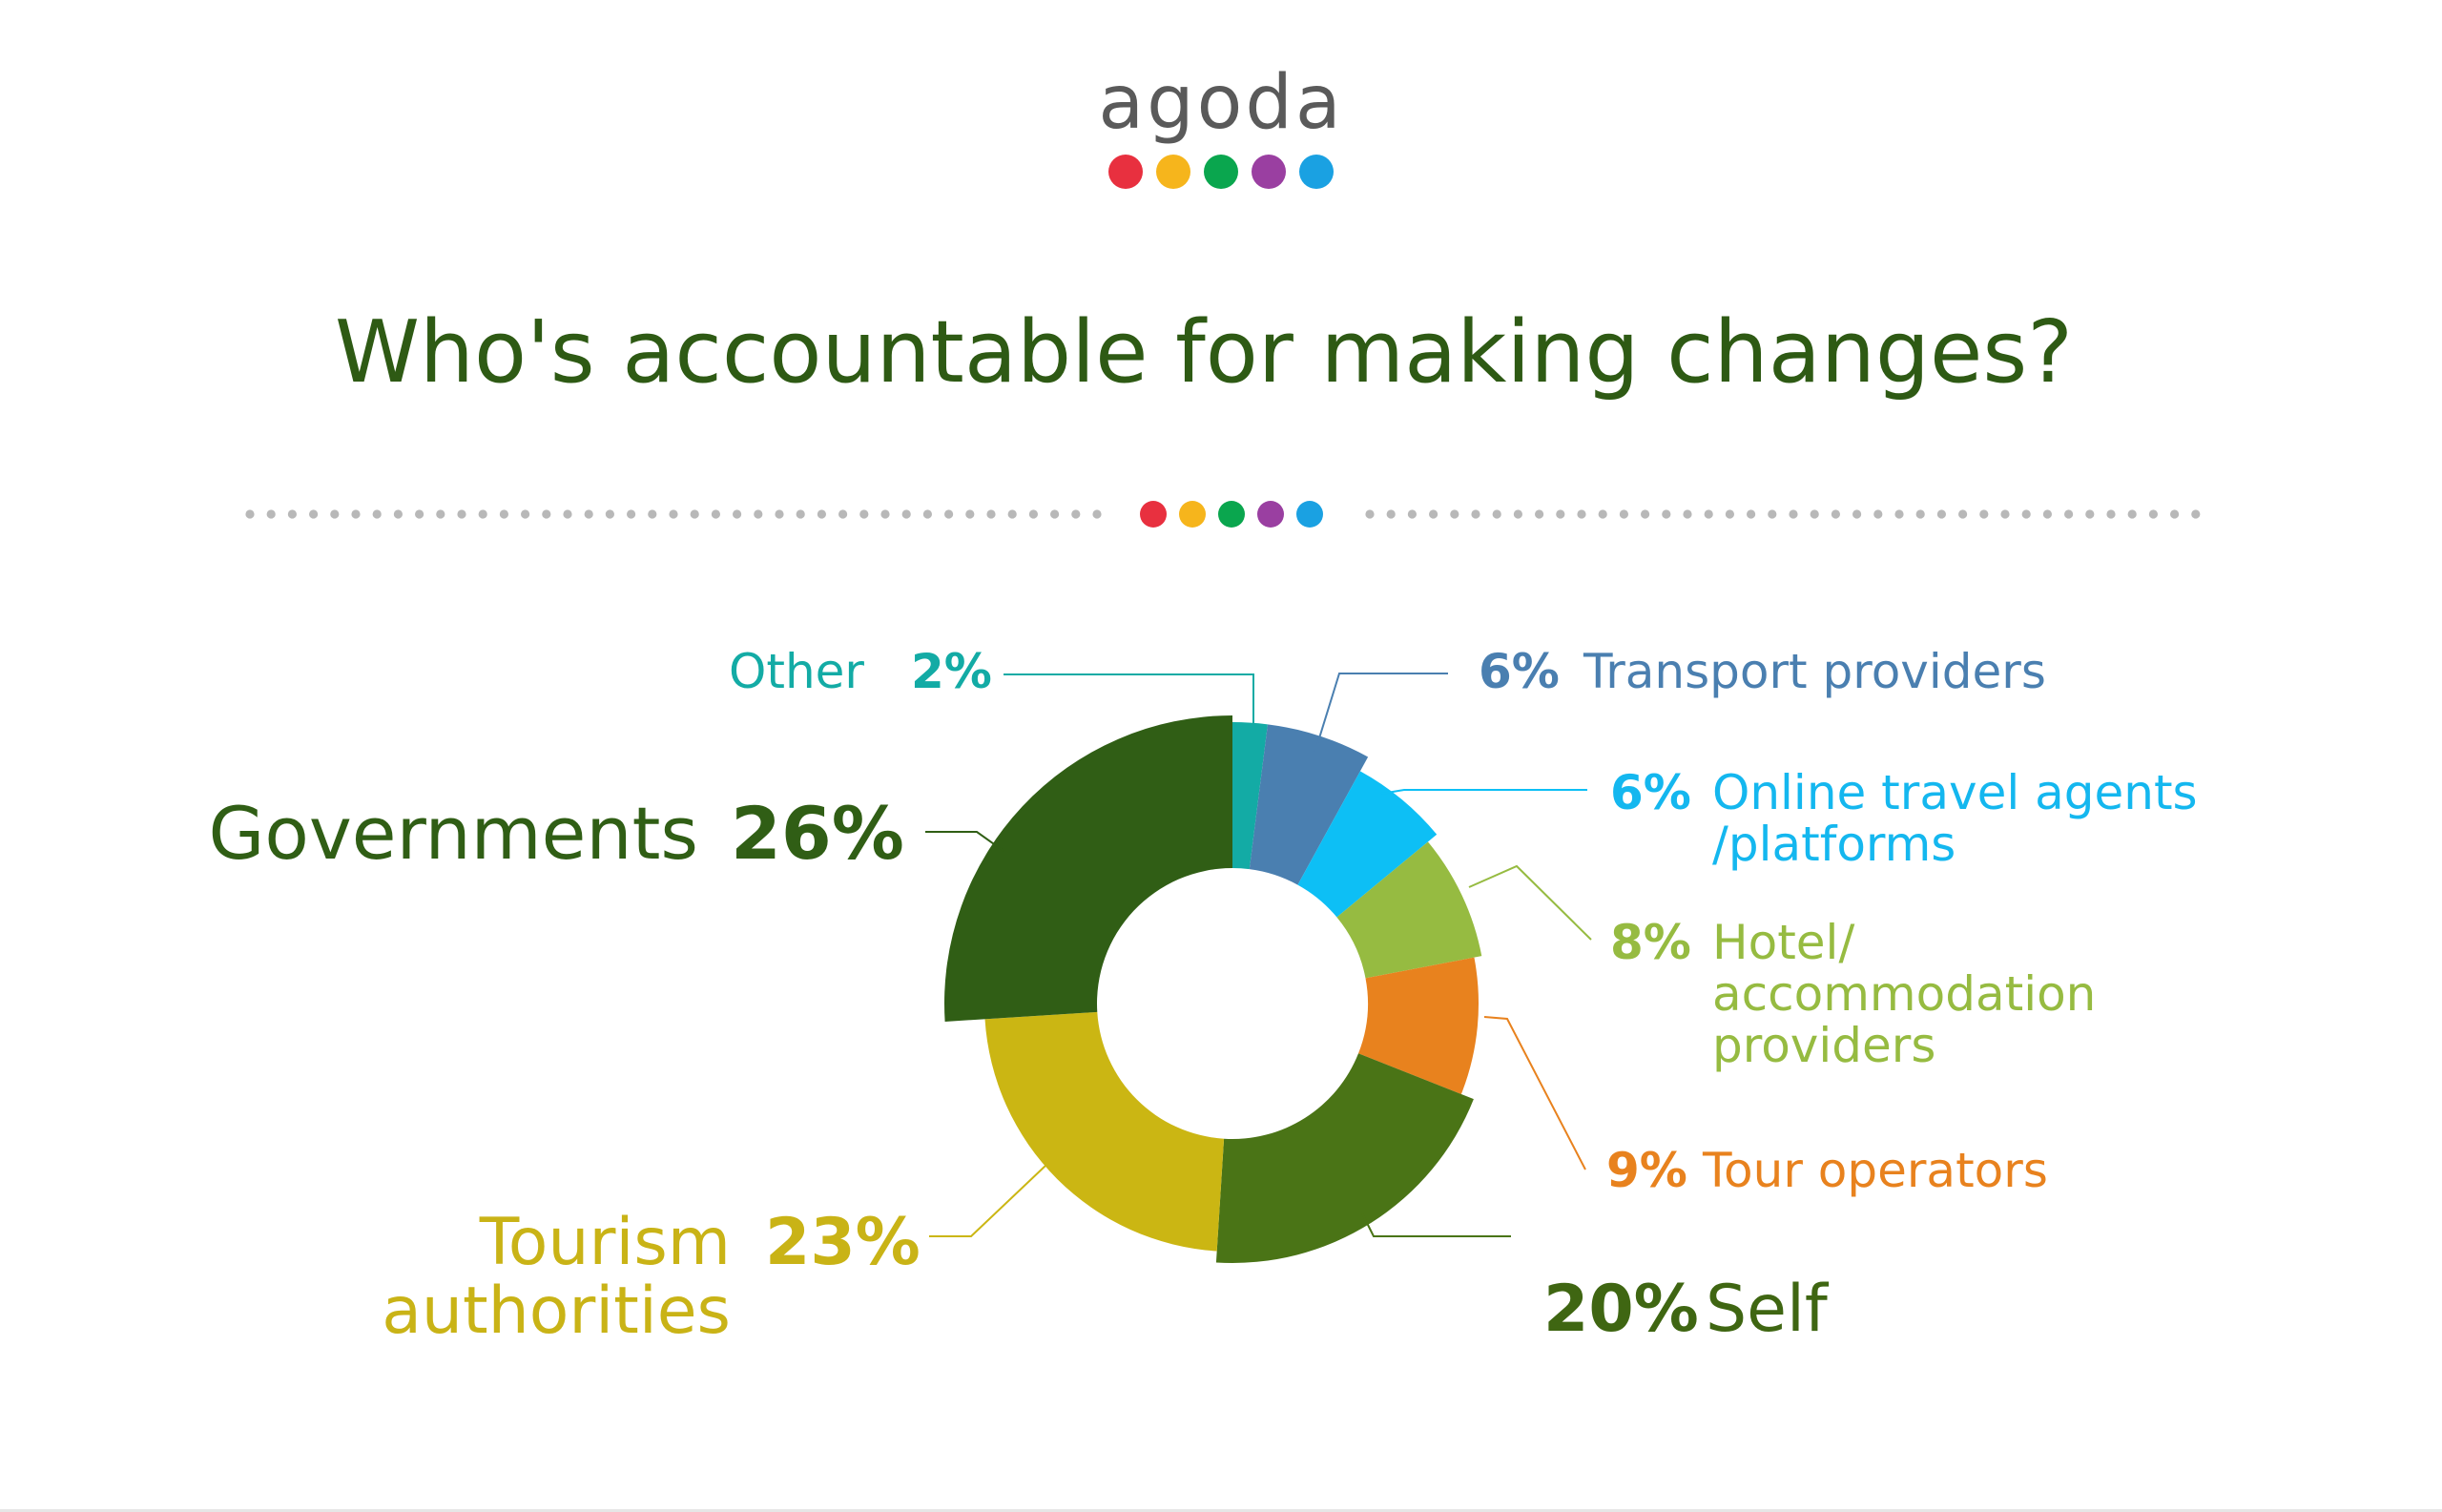 The width and height of the screenshot is (2442, 1512). I want to click on pct-self: 20%, so click(1621, 1309).